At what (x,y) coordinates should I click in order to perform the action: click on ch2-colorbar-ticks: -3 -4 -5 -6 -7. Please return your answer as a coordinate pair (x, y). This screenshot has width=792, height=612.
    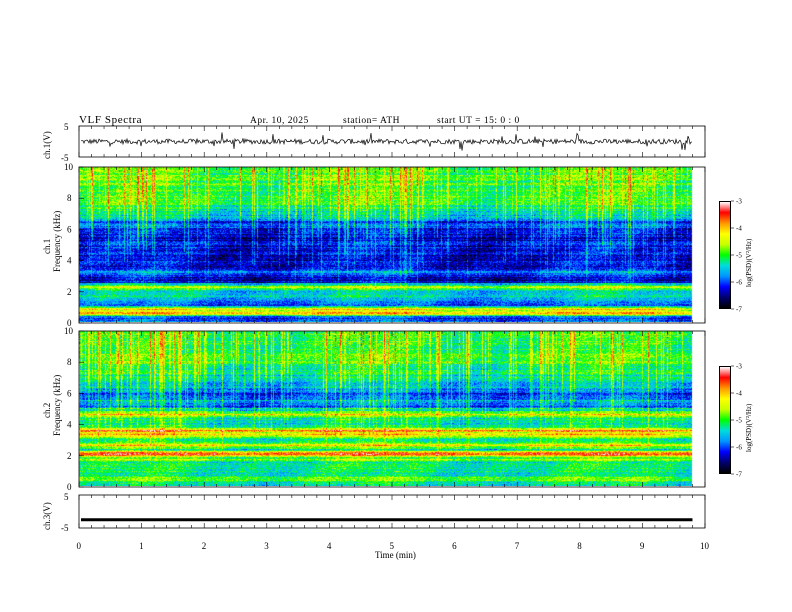
    Looking at the image, I should click on (736, 421).